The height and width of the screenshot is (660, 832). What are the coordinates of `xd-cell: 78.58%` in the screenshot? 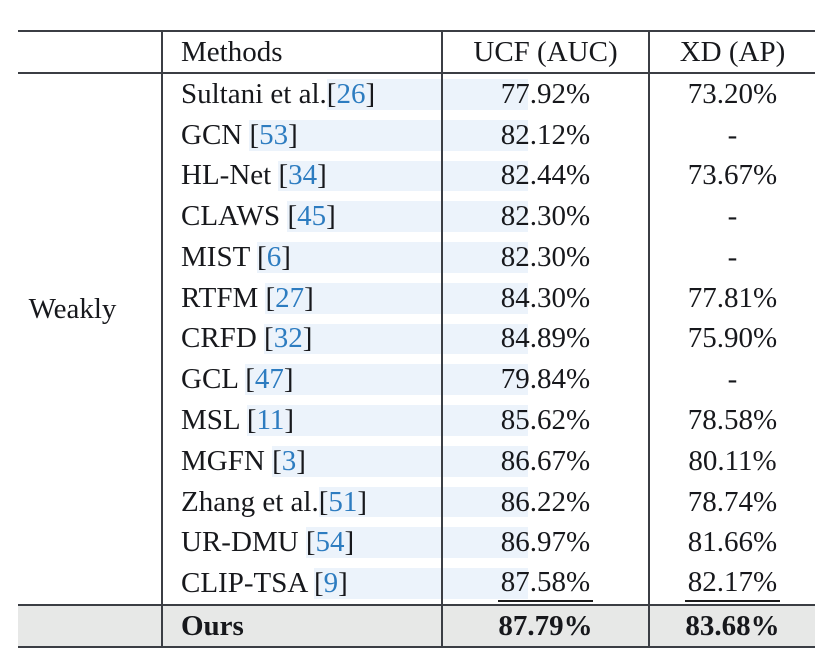 It's located at (732, 420).